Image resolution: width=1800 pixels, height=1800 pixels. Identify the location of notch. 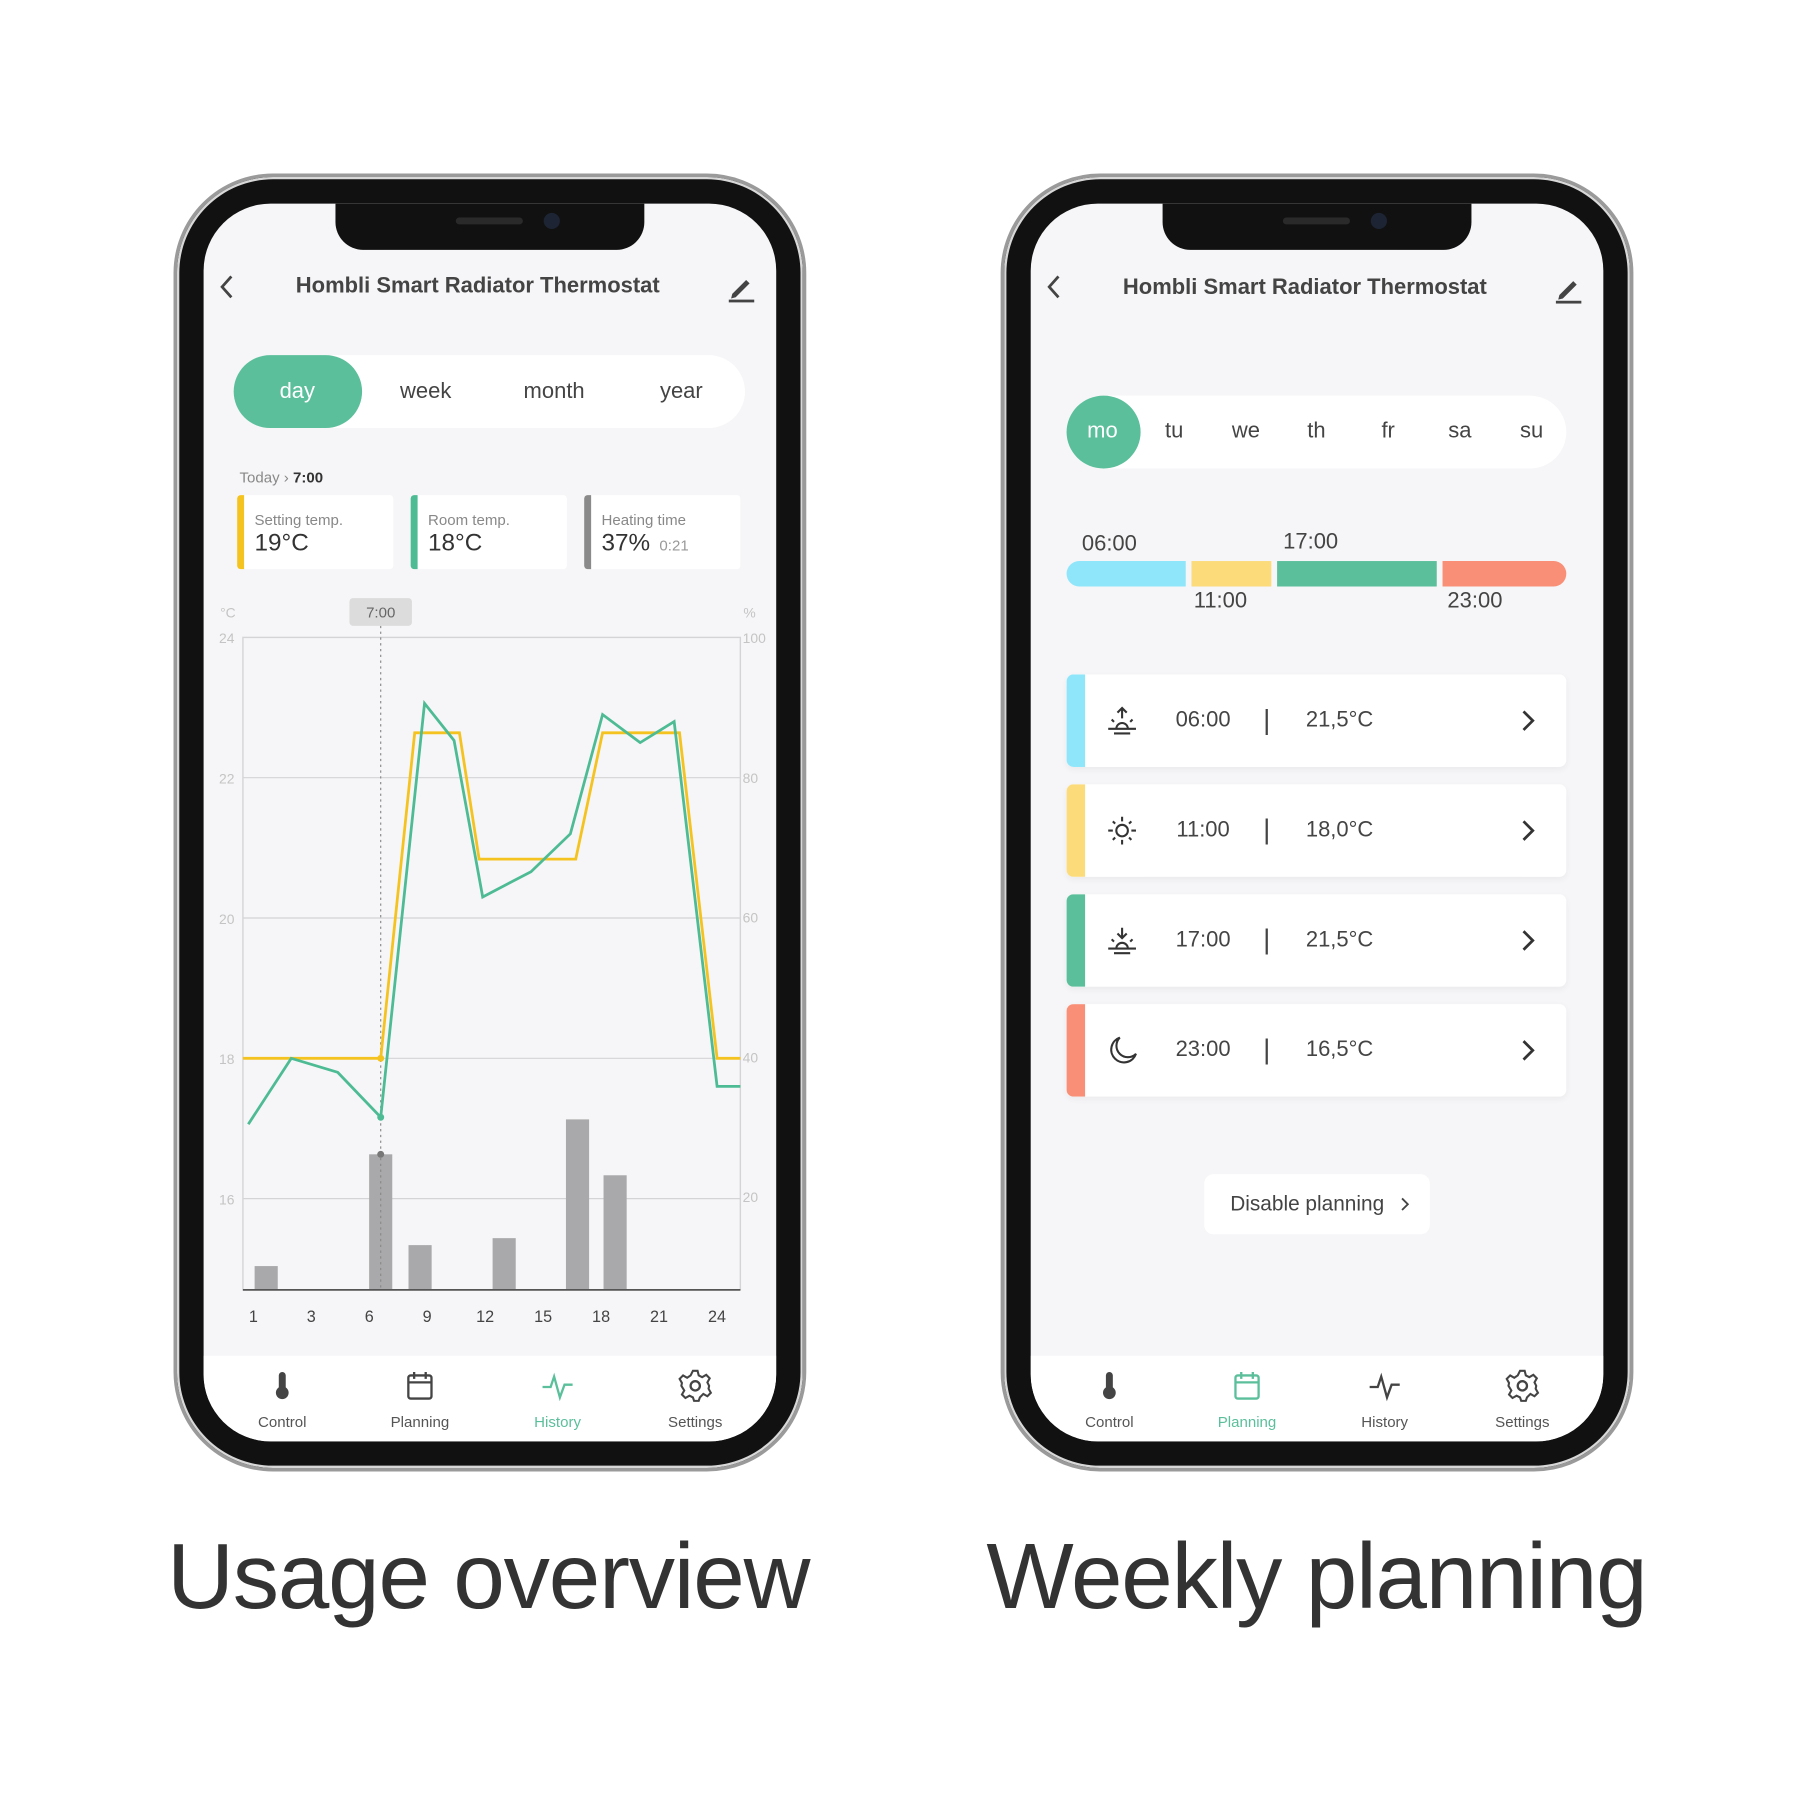
(1317, 226).